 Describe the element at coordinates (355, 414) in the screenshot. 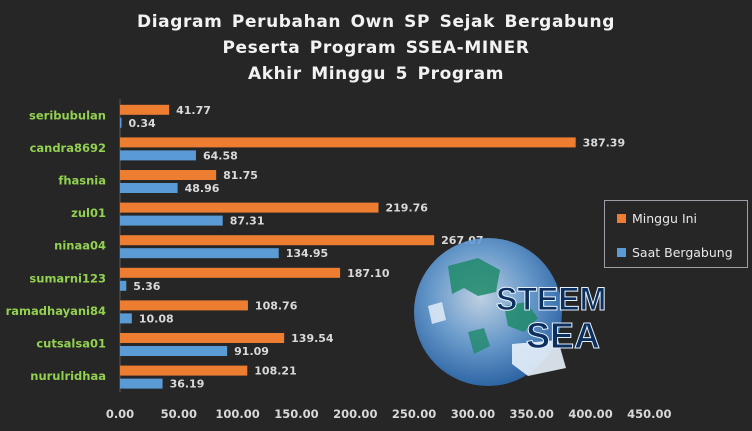

I see `x-tick-label: 200.00` at that location.